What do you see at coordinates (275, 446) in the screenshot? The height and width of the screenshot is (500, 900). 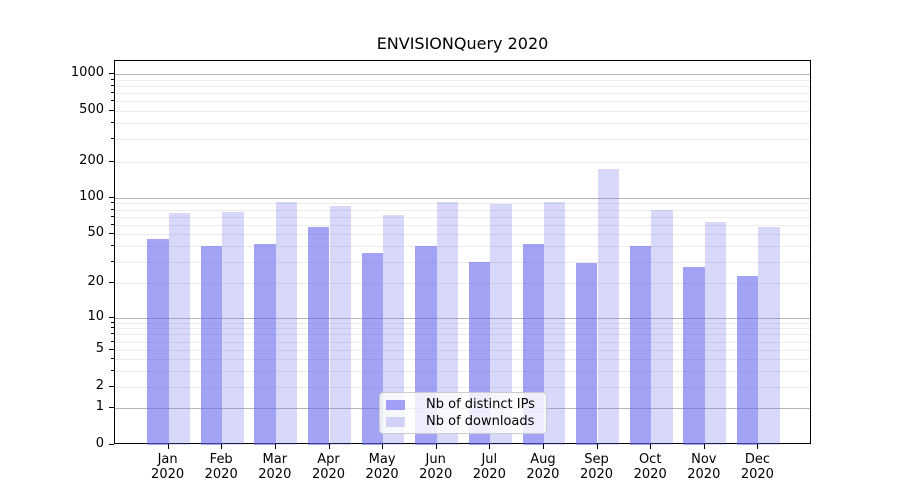 I see `x-tick-mar` at bounding box center [275, 446].